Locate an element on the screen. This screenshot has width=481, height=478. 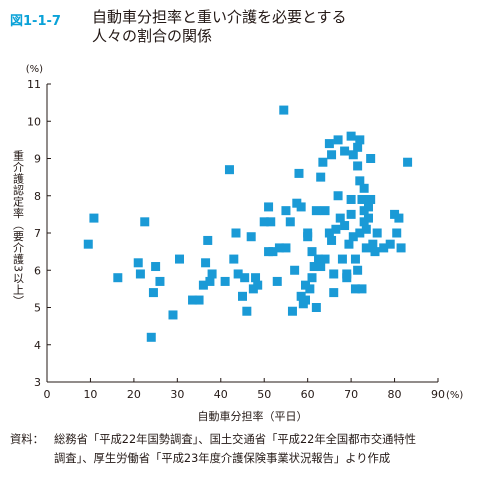
x-tick-label: 0 is located at coordinates (47, 394).